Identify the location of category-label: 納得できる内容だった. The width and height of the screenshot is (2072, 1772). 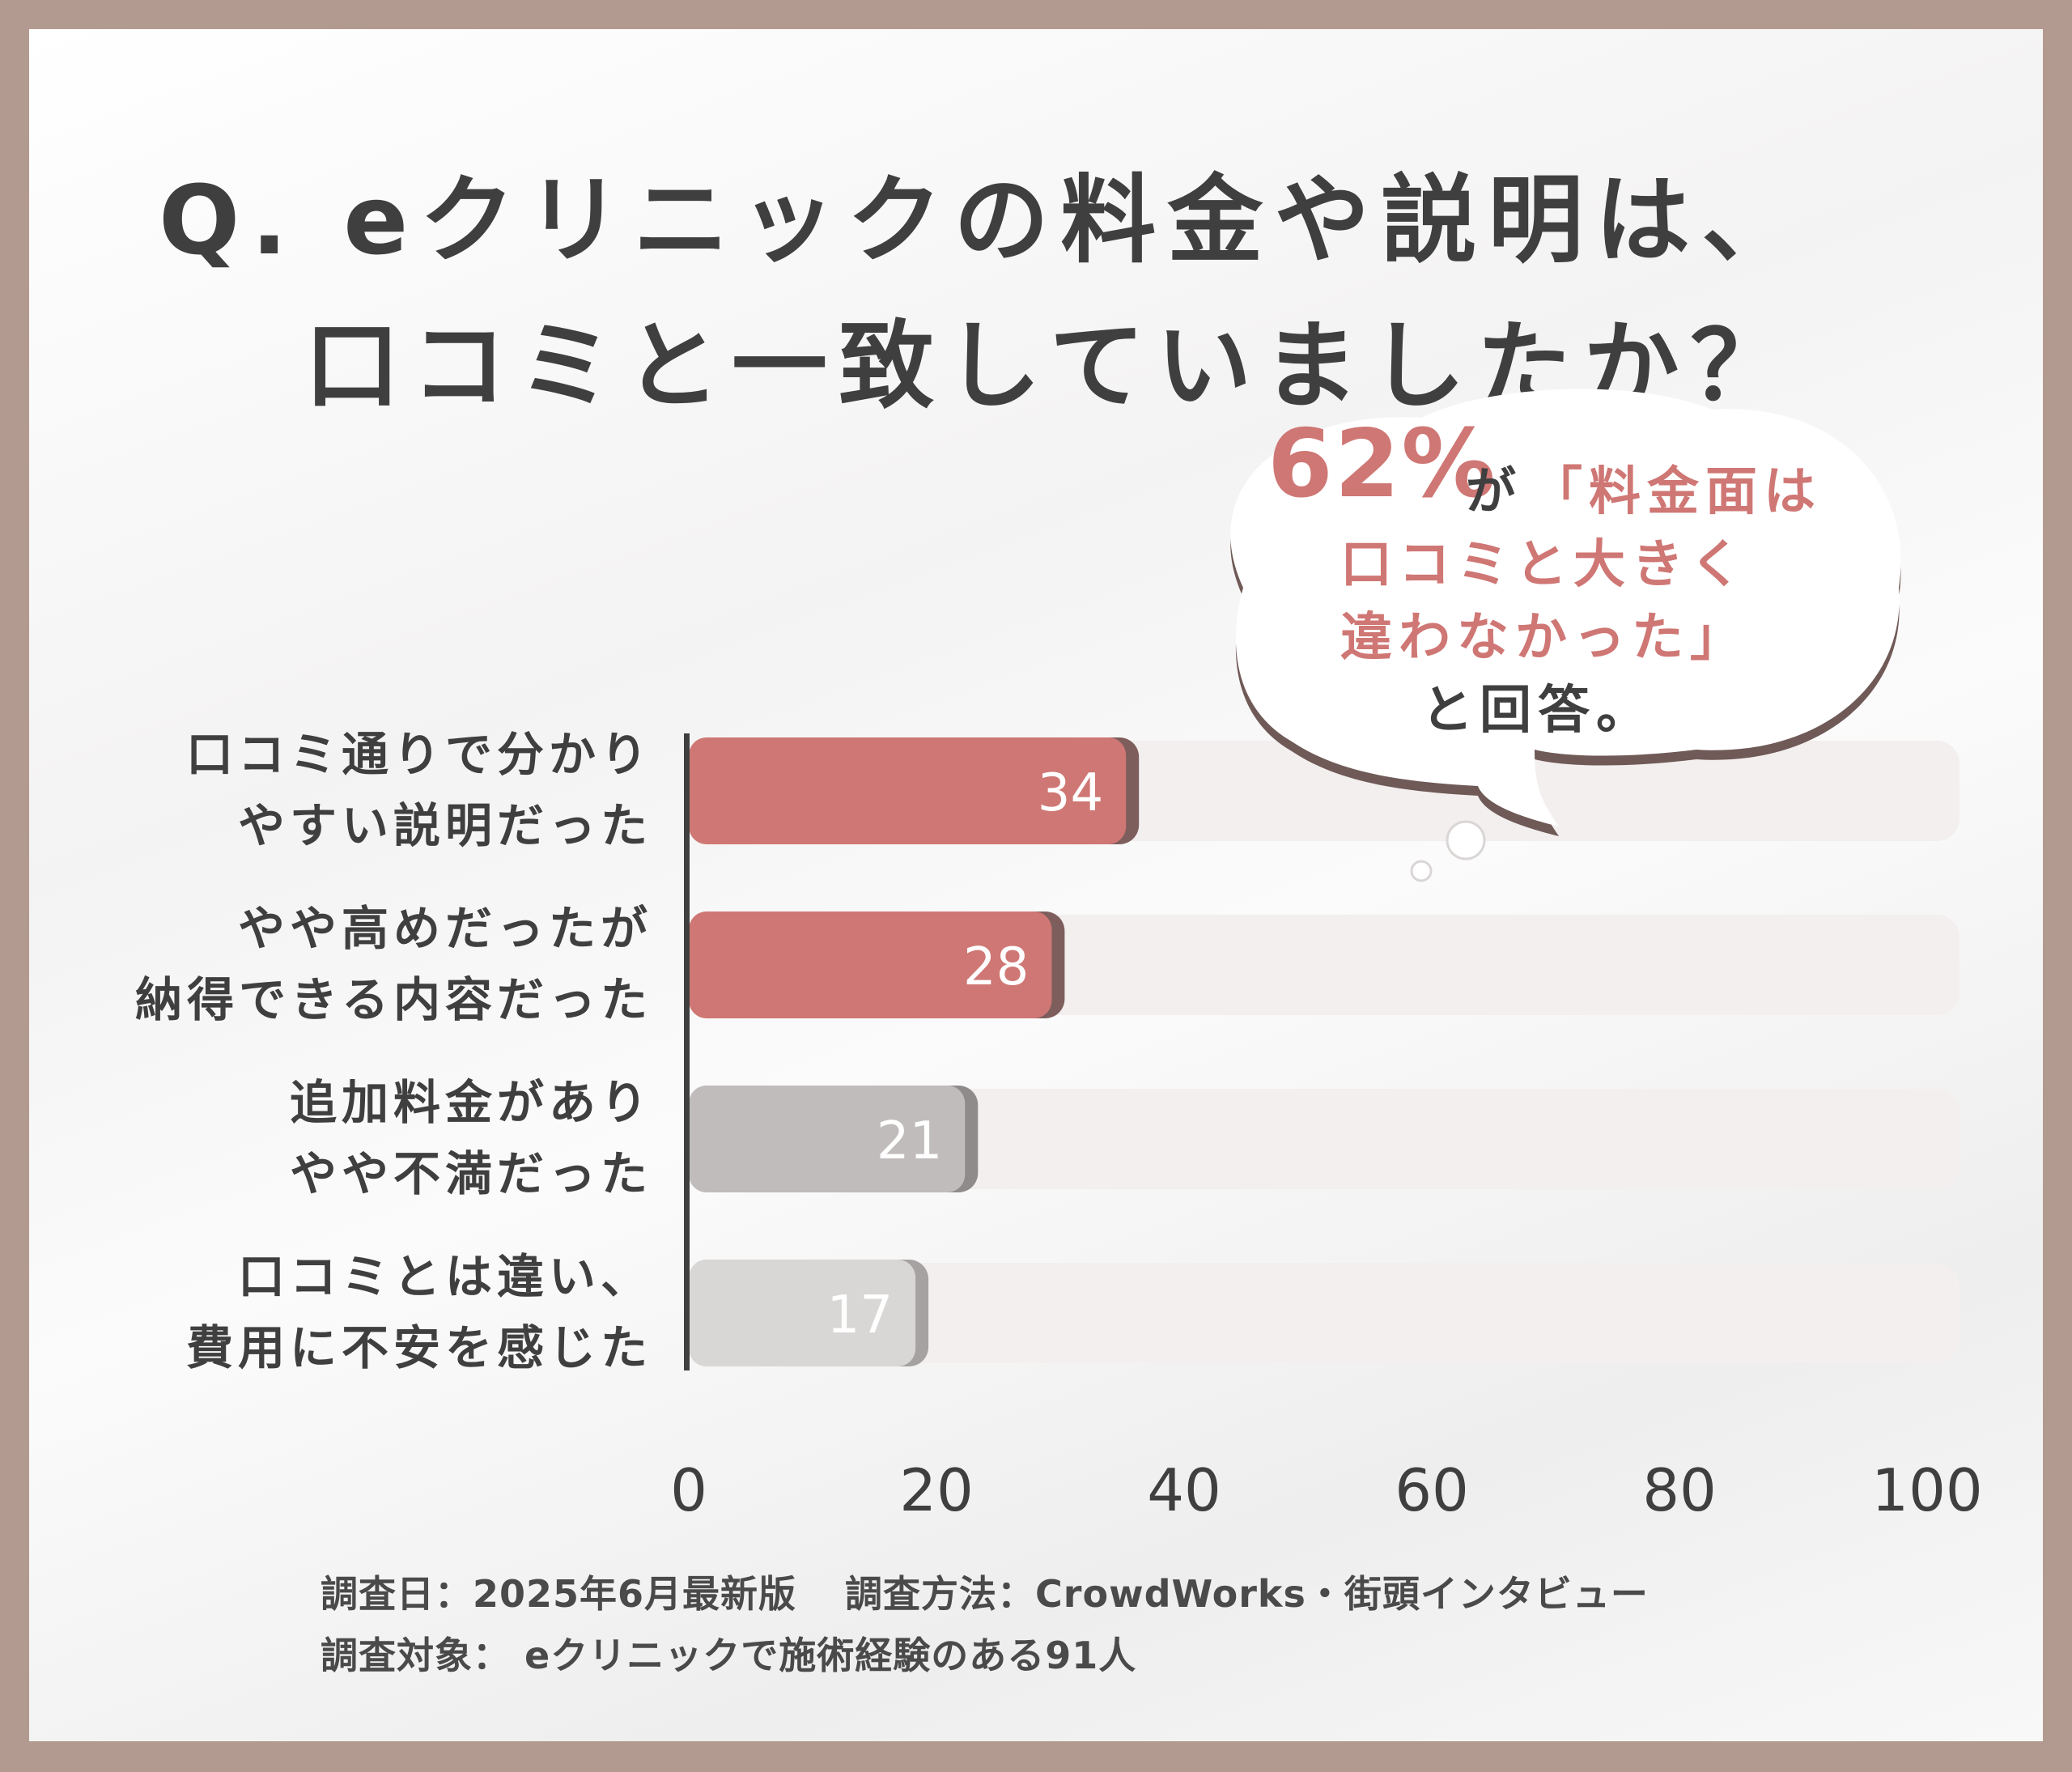
(393, 1000).